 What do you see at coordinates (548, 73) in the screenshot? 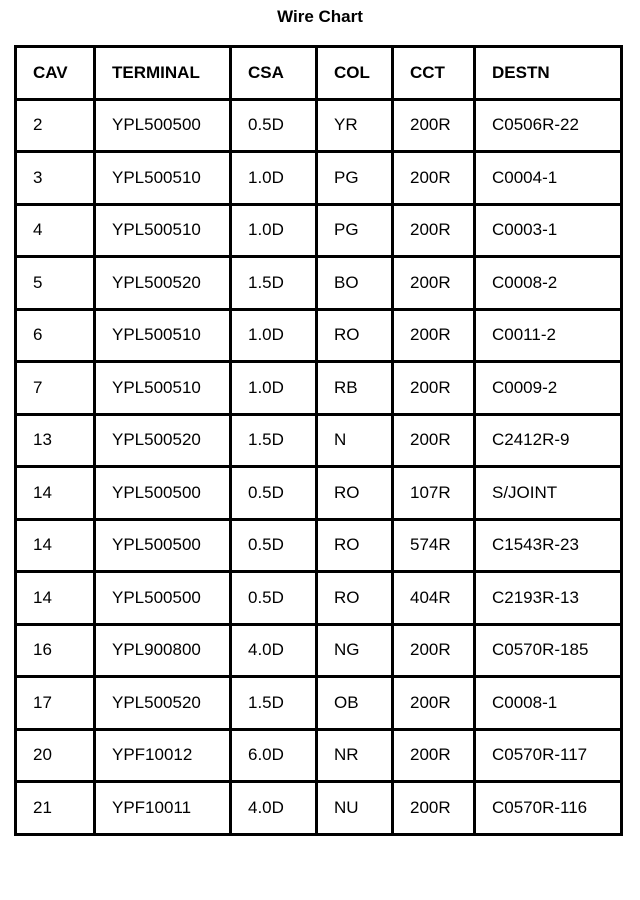
I see `column-header-destn: DESTN` at bounding box center [548, 73].